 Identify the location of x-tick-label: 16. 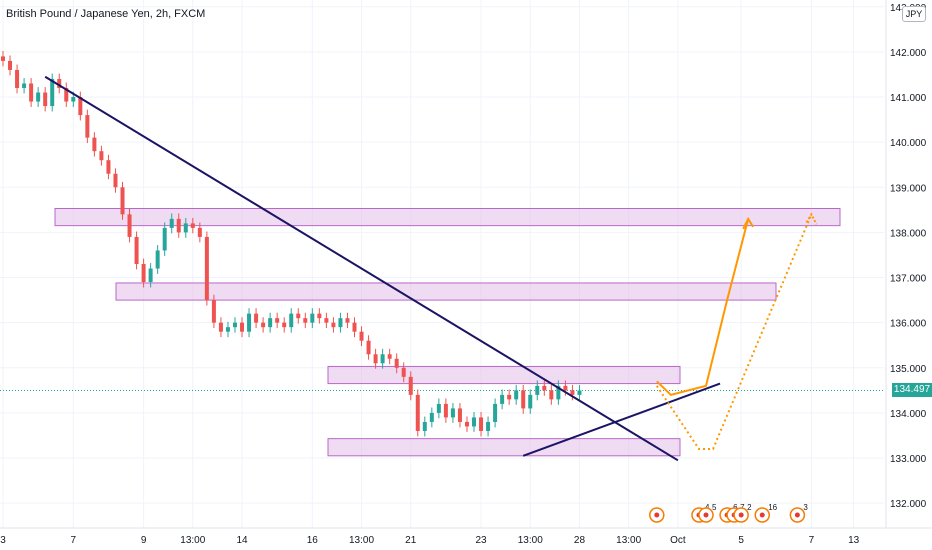
(313, 540).